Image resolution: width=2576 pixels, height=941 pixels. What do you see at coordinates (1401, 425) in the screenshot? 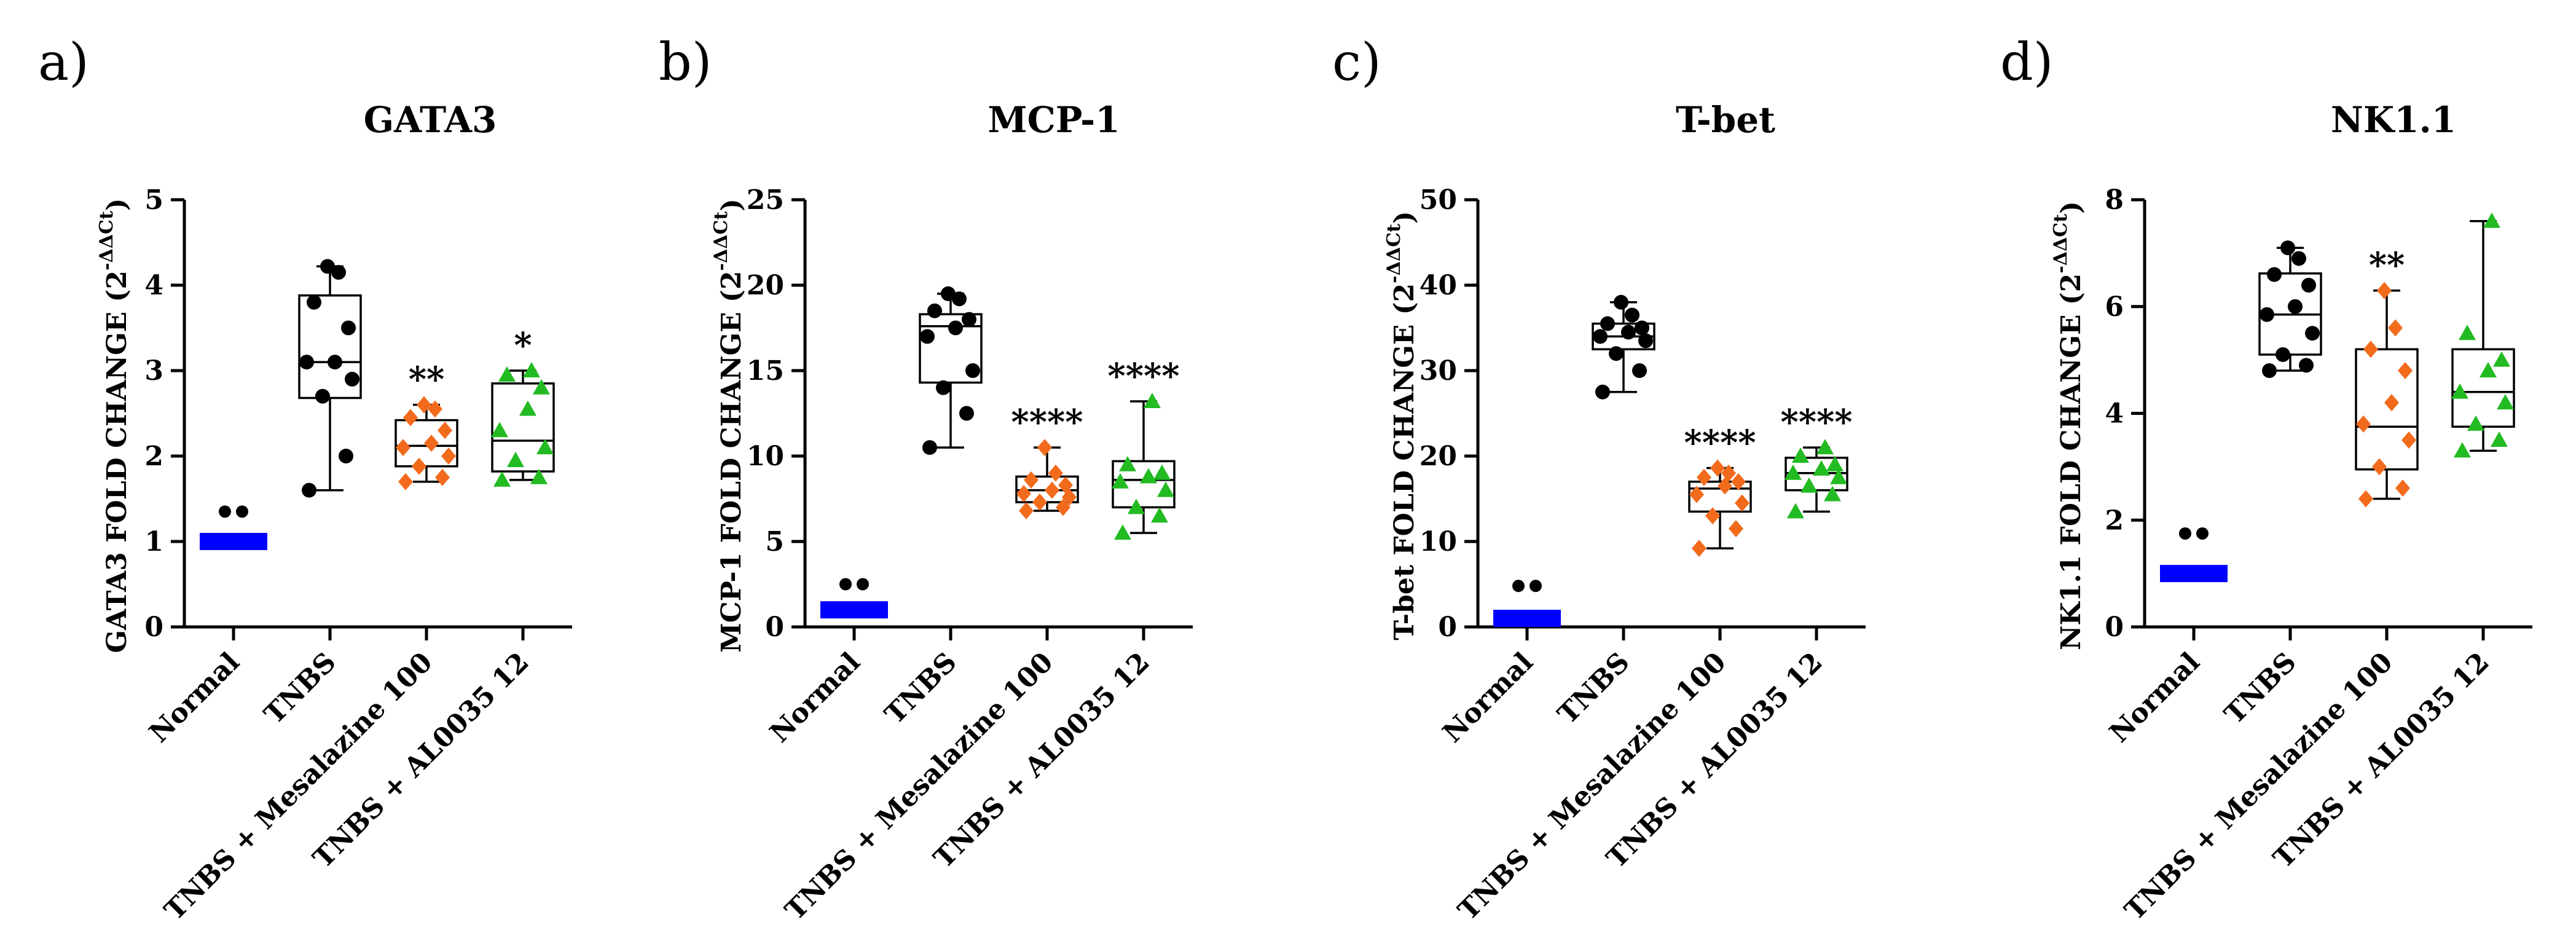
I see `y-axis-label: T-bet FOLD CHANGE (2-ΔΔCt)` at bounding box center [1401, 425].